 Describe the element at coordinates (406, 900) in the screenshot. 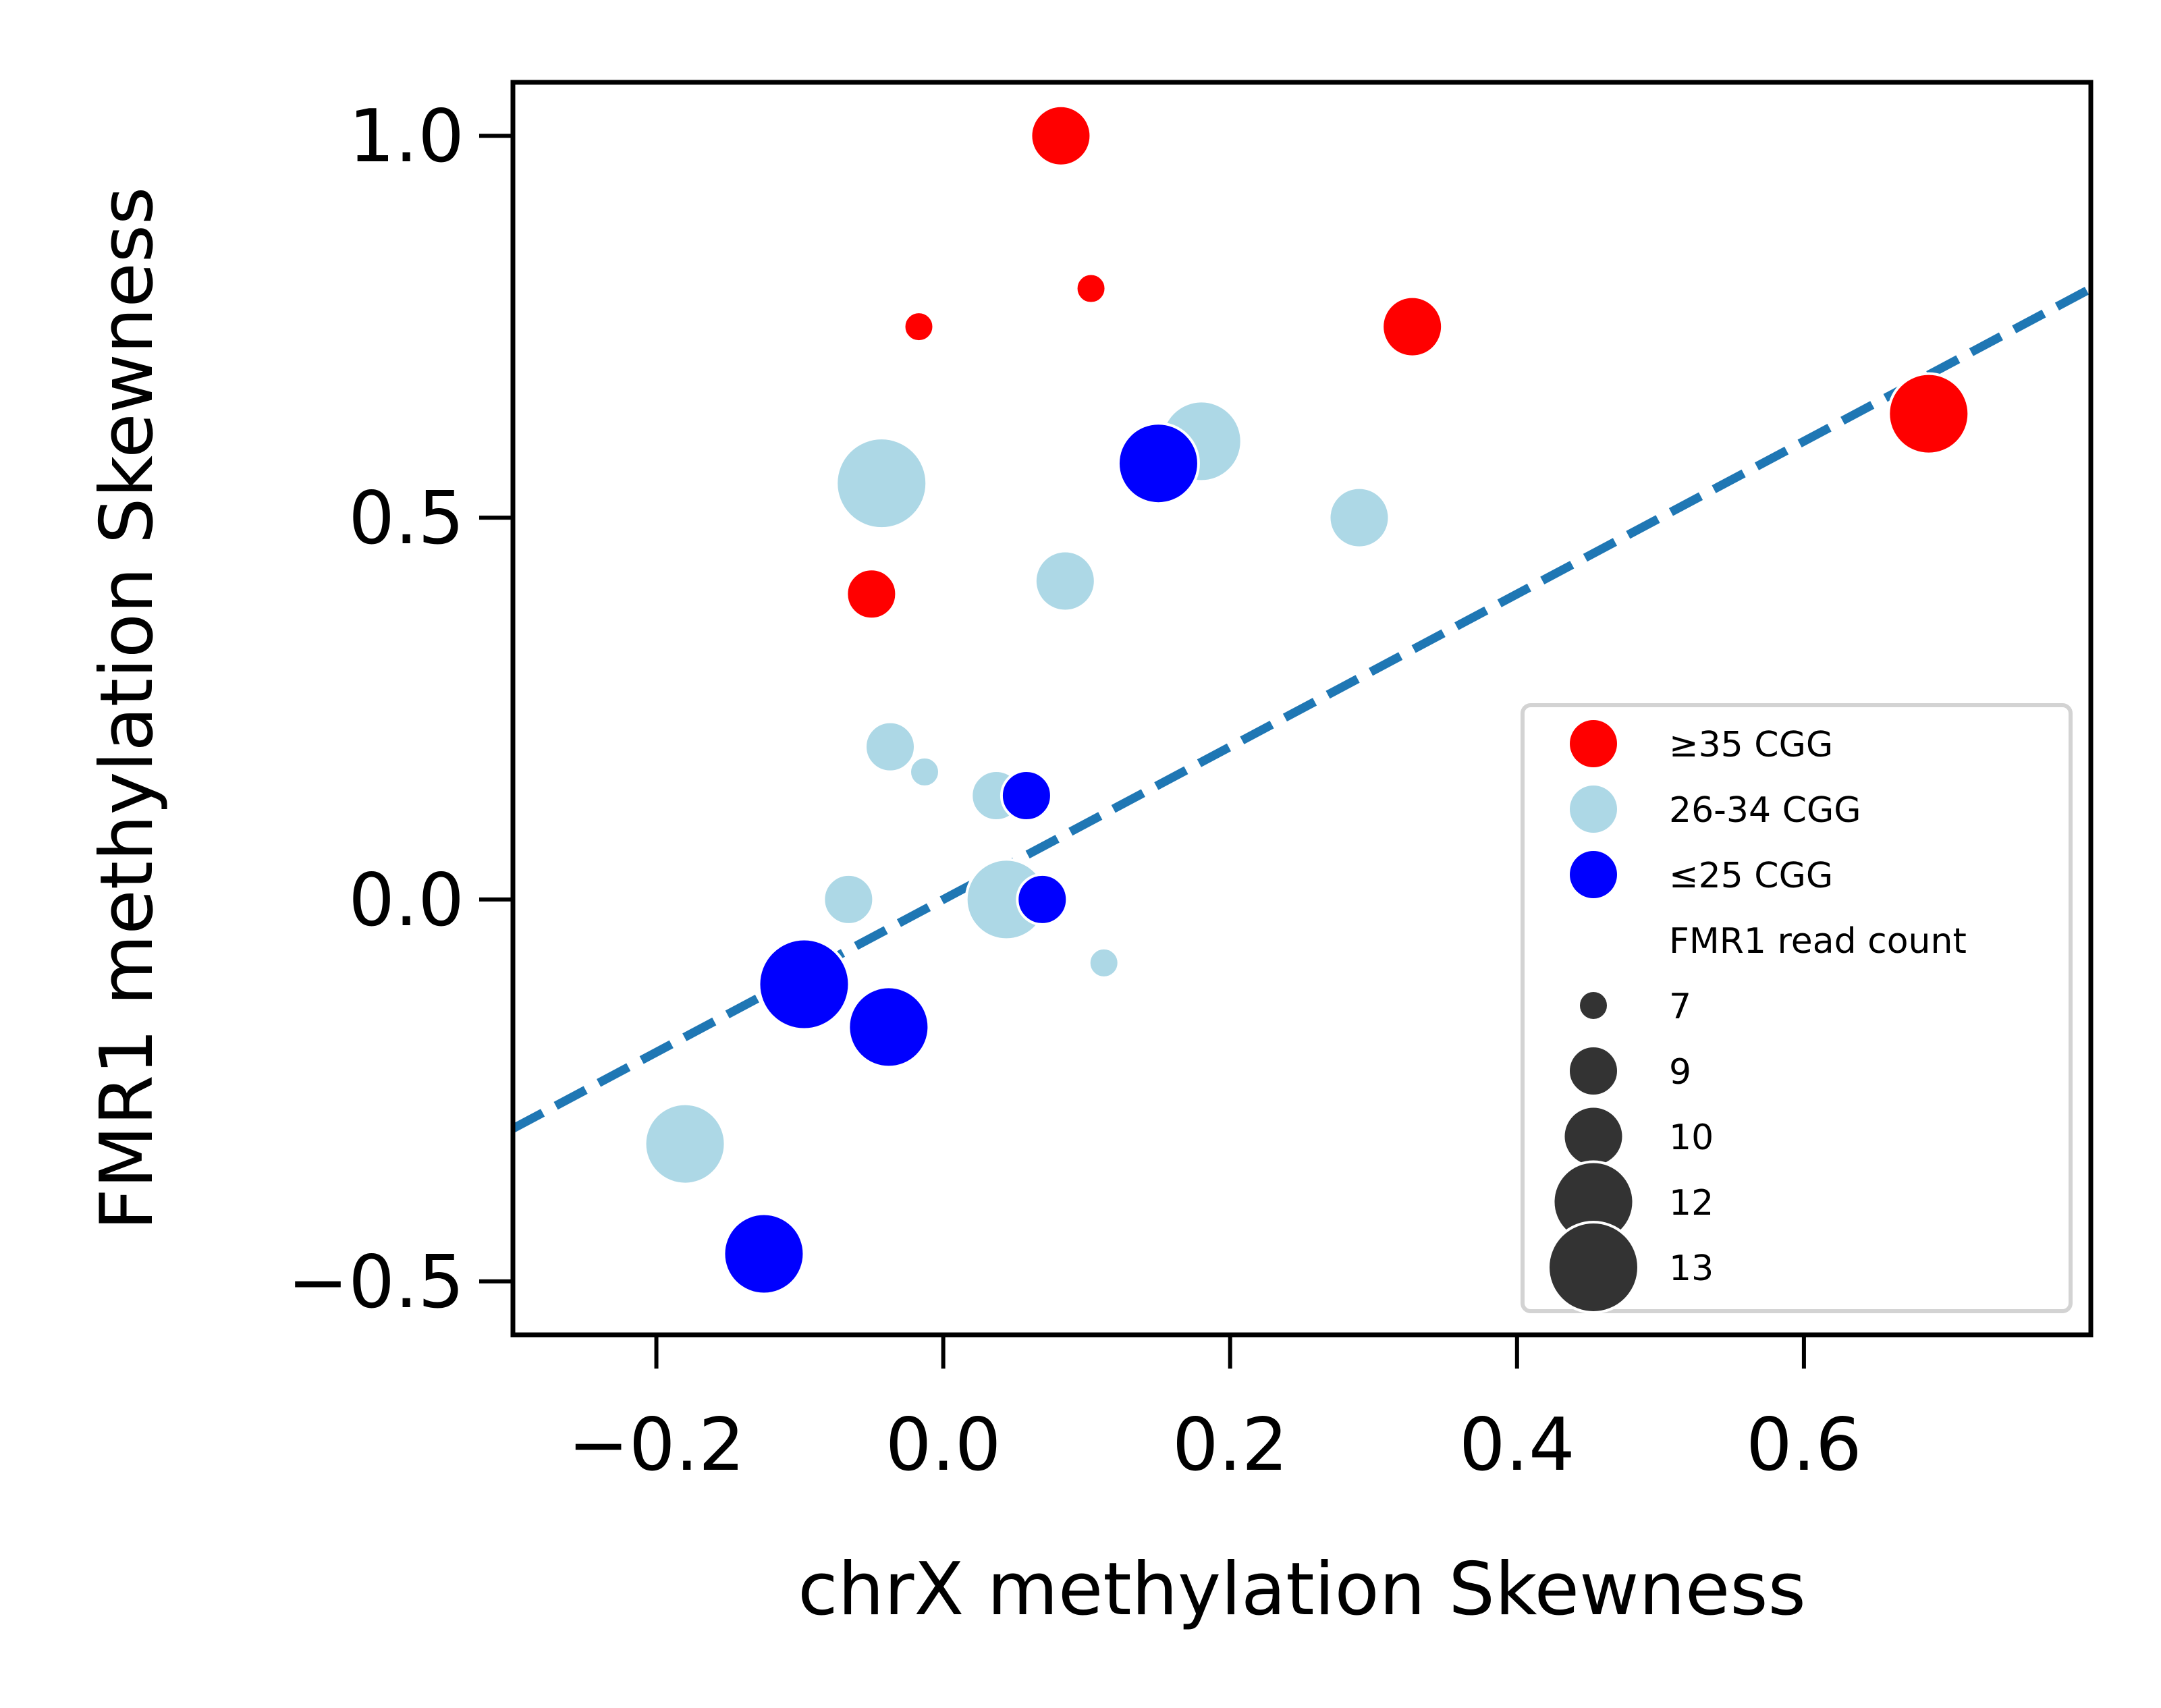

I see `y-tick-label: 0.0` at that location.